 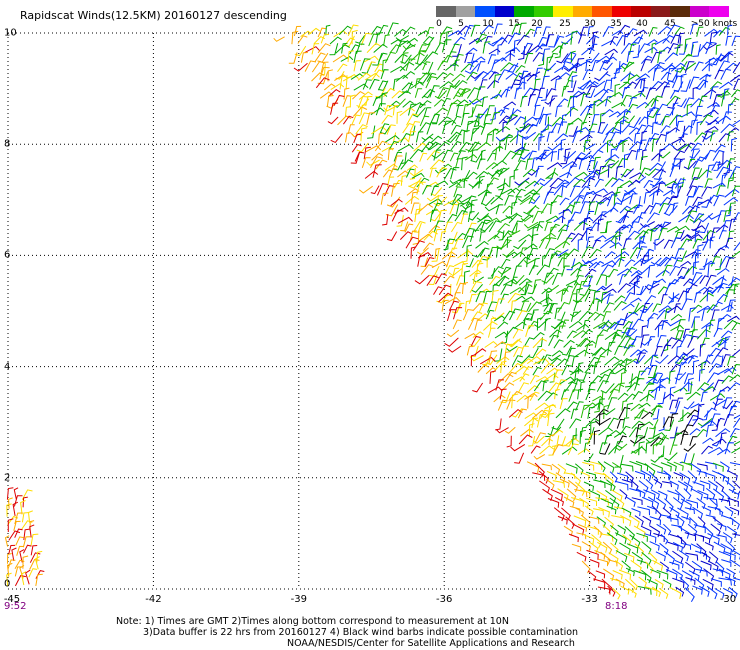 I want to click on colorbar-labels: 0 5 10 15 20 25 30 35 40 45 >50 knots, so click(x=586, y=25).